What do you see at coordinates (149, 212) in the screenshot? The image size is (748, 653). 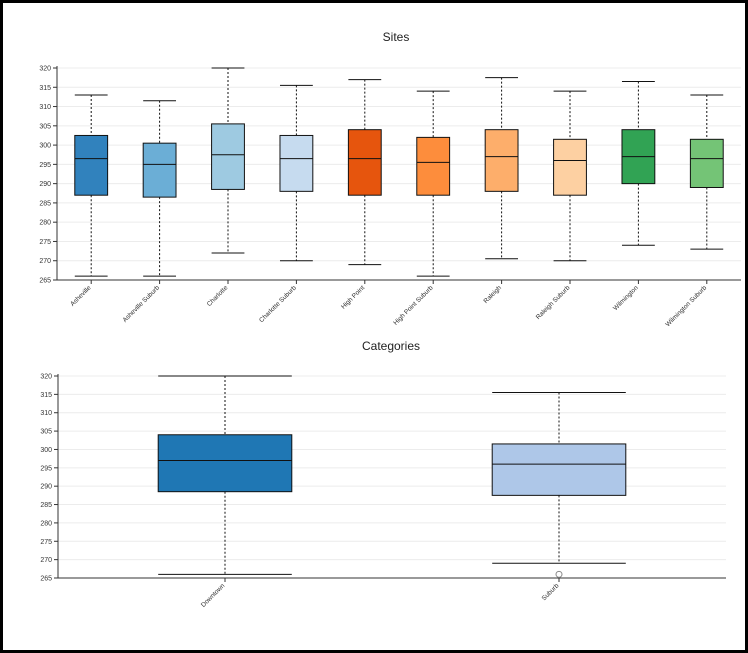 I see `box-group-1: Asheville Suburb` at bounding box center [149, 212].